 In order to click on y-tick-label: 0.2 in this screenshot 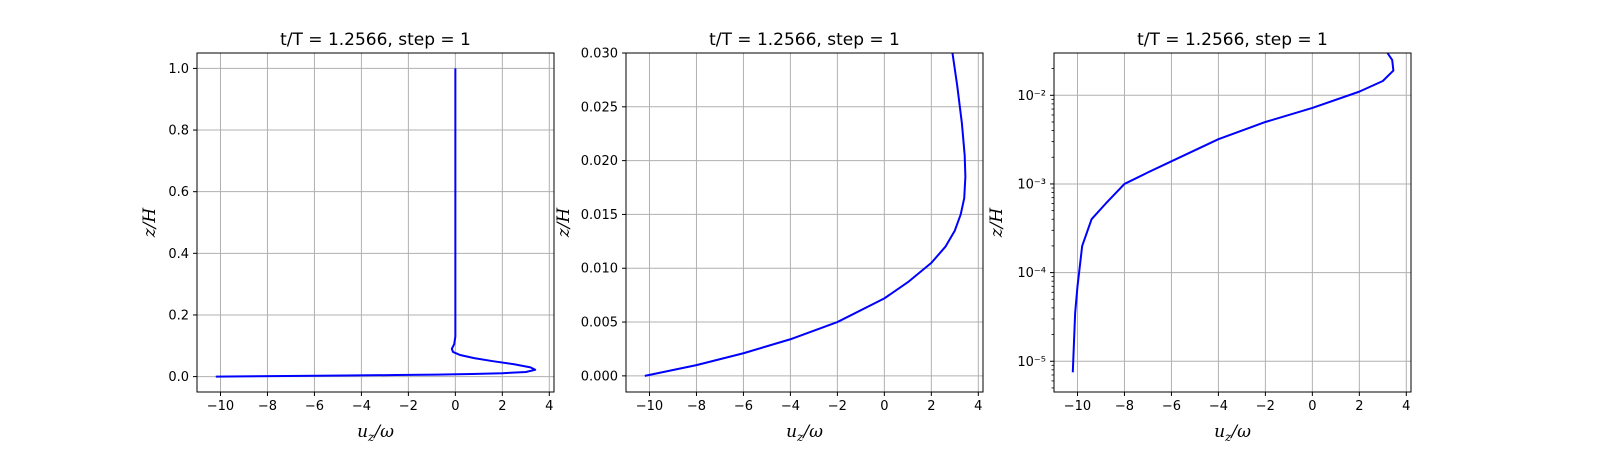, I will do `click(178, 315)`.